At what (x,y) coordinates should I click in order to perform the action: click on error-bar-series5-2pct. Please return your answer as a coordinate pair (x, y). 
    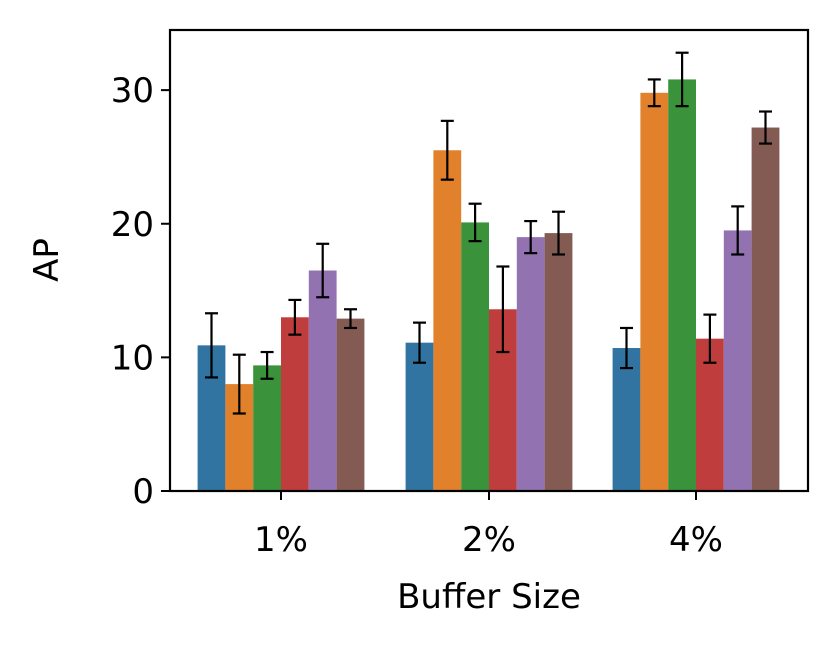
    Looking at the image, I should click on (531, 237).